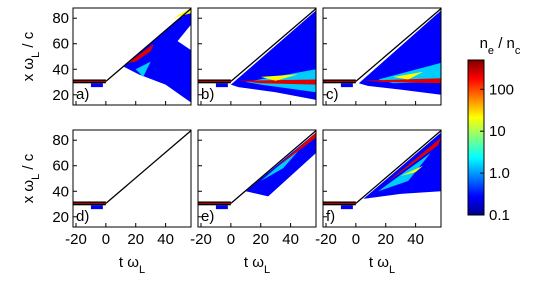 This screenshot has width=545, height=301. I want to click on colorbar-tick-label: 100, so click(501, 89).